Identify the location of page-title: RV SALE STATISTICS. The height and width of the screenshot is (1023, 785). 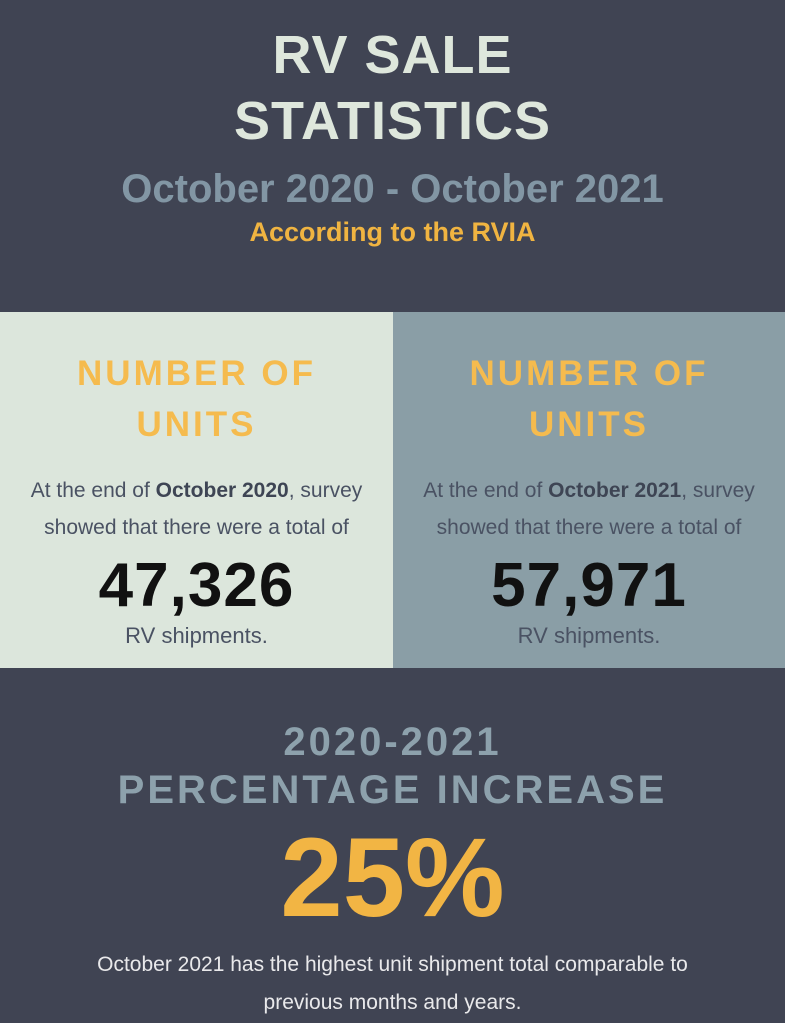
(392, 88).